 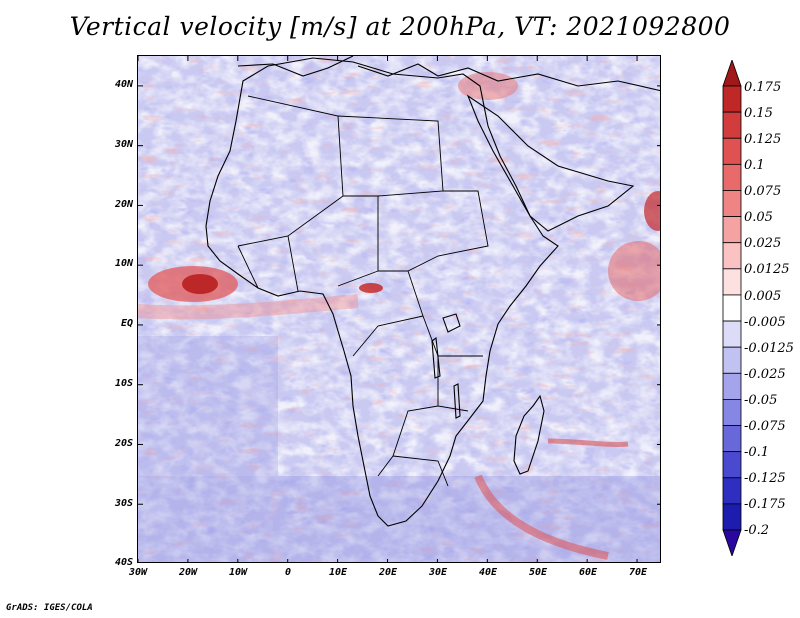 I want to click on grads-credit: GrADS: IGES/COLA, so click(x=49, y=608).